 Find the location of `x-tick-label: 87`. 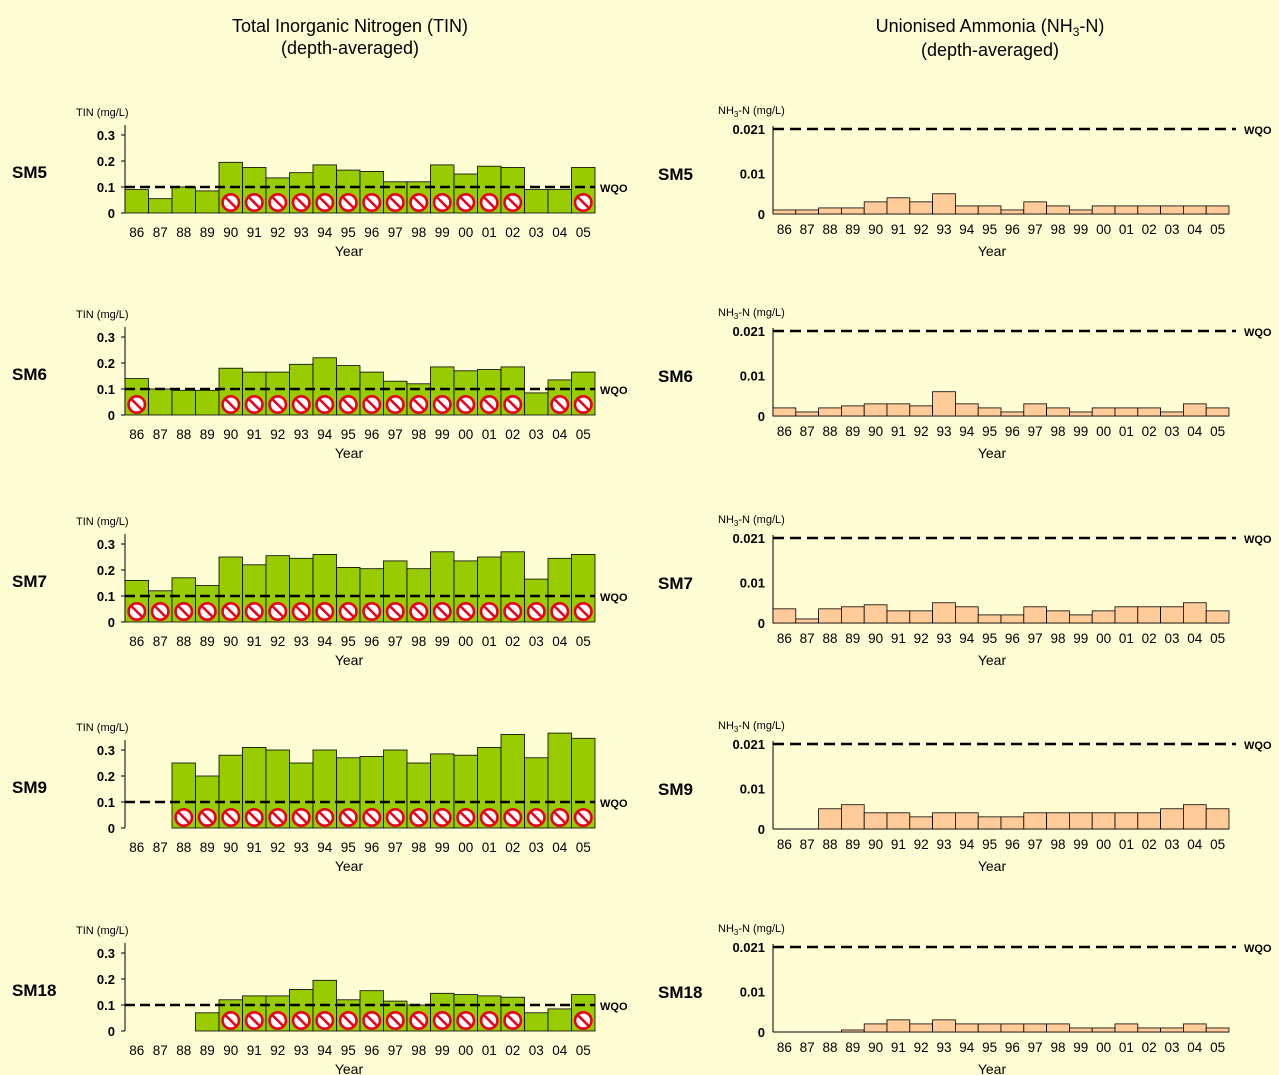

x-tick-label: 87 is located at coordinates (160, 641).